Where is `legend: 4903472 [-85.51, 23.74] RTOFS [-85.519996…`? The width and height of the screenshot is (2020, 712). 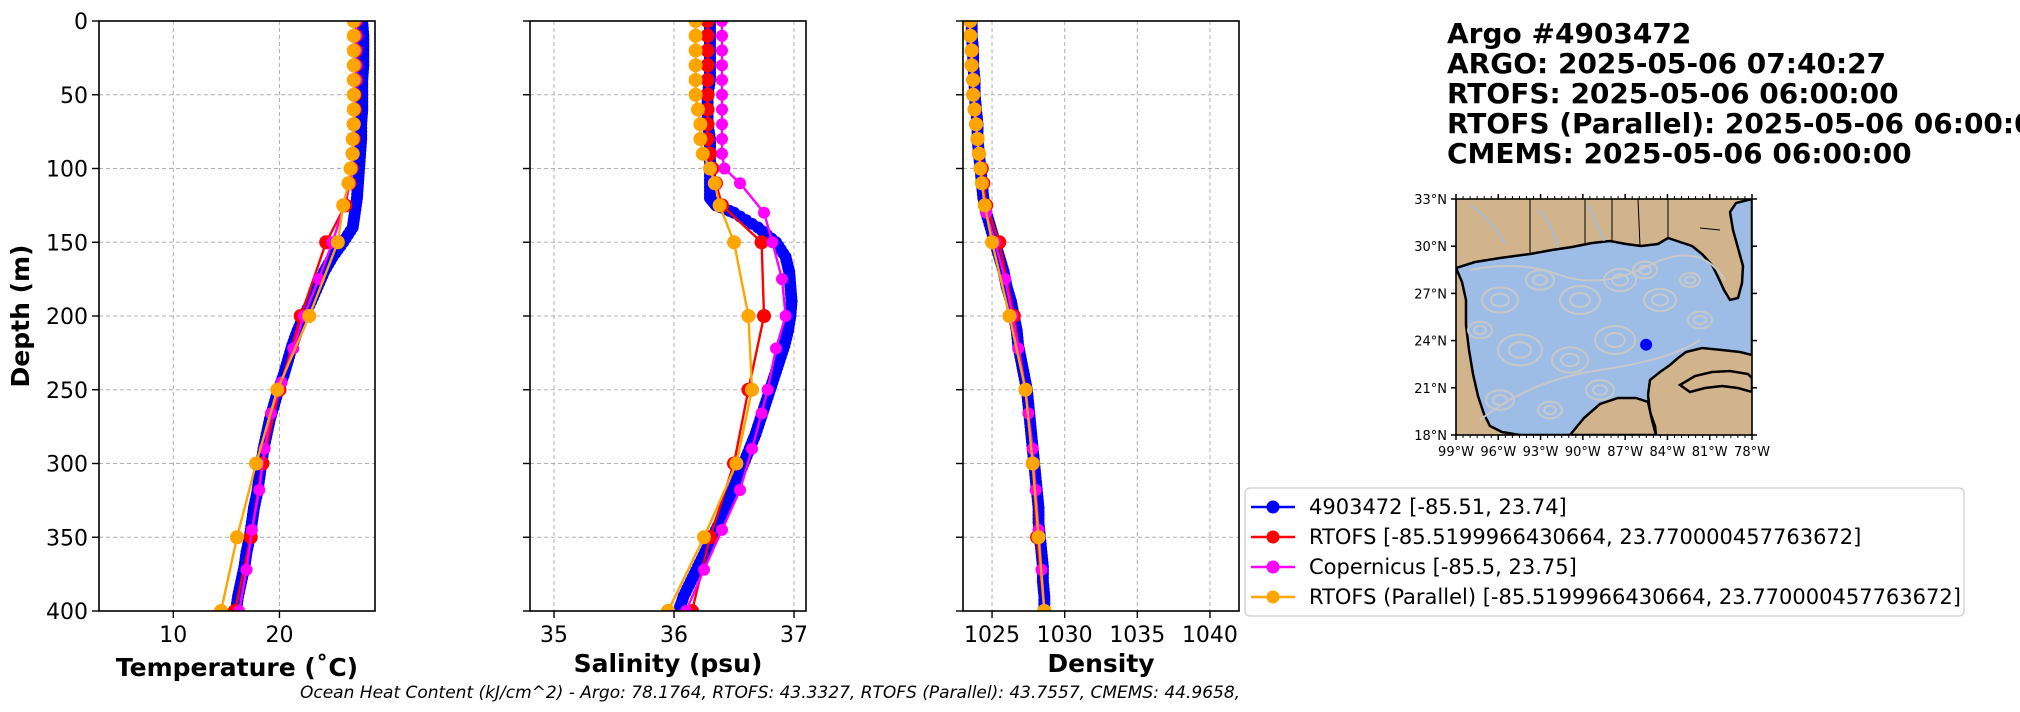
legend: 4903472 [-85.51, 23.74] RTOFS [-85.519996… is located at coordinates (1604, 552).